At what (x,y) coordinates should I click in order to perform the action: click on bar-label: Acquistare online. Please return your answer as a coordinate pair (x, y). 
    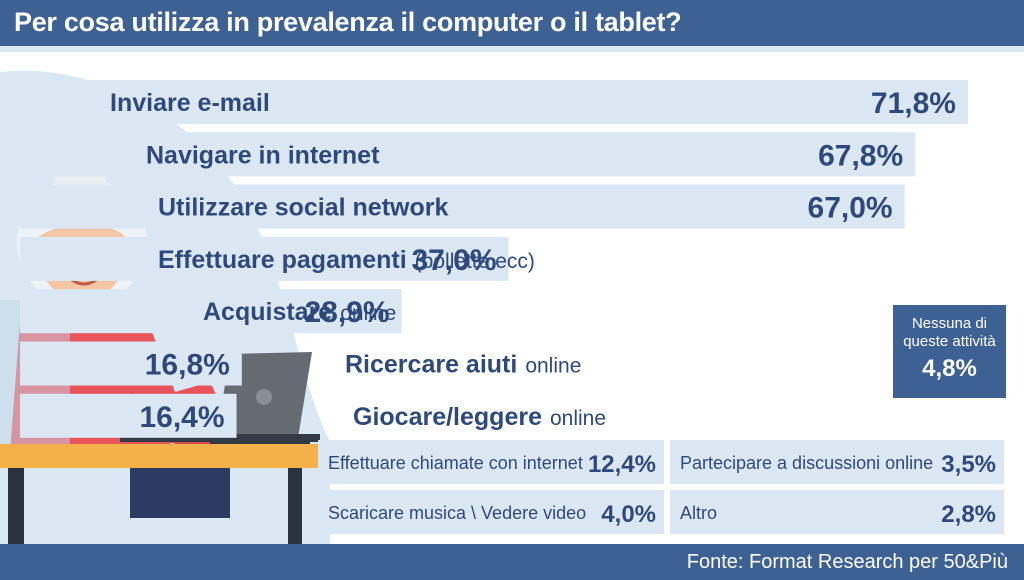
    Looking at the image, I should click on (299, 312).